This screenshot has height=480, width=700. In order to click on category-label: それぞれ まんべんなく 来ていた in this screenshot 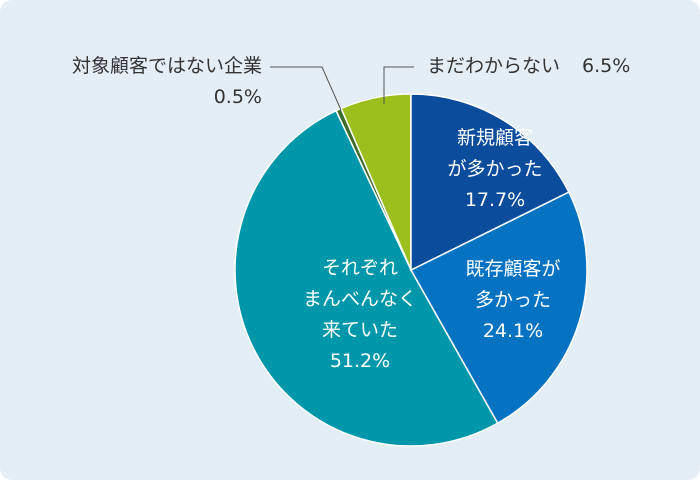, I will do `click(359, 299)`.